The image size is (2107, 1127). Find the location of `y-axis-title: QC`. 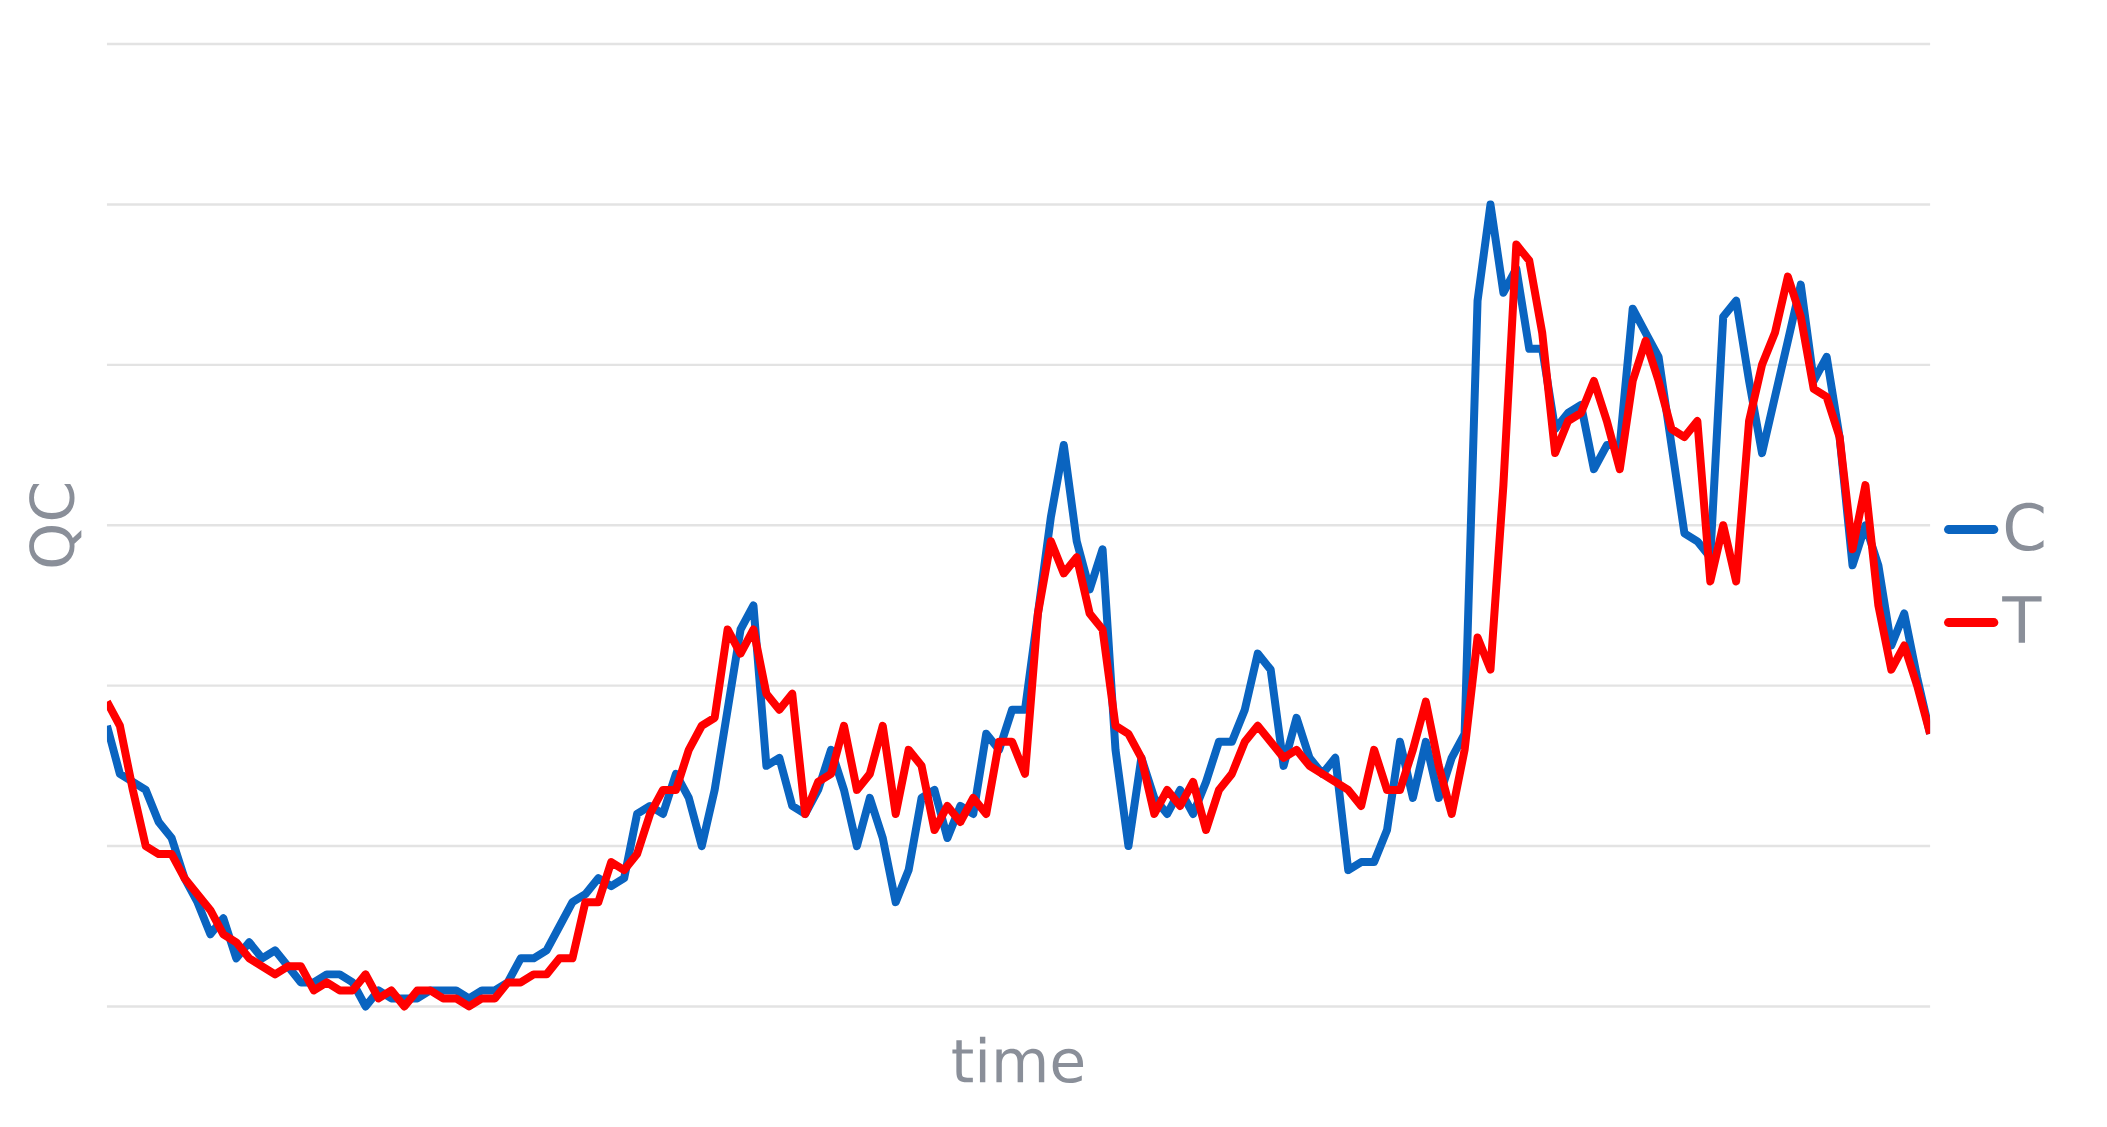

y-axis-title: QC is located at coordinates (55, 525).